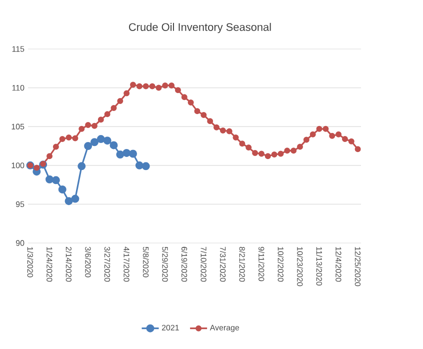 This screenshot has height=349, width=423. I want to click on chart-title: Crude Oil Inventory Seasonal, so click(199, 28).